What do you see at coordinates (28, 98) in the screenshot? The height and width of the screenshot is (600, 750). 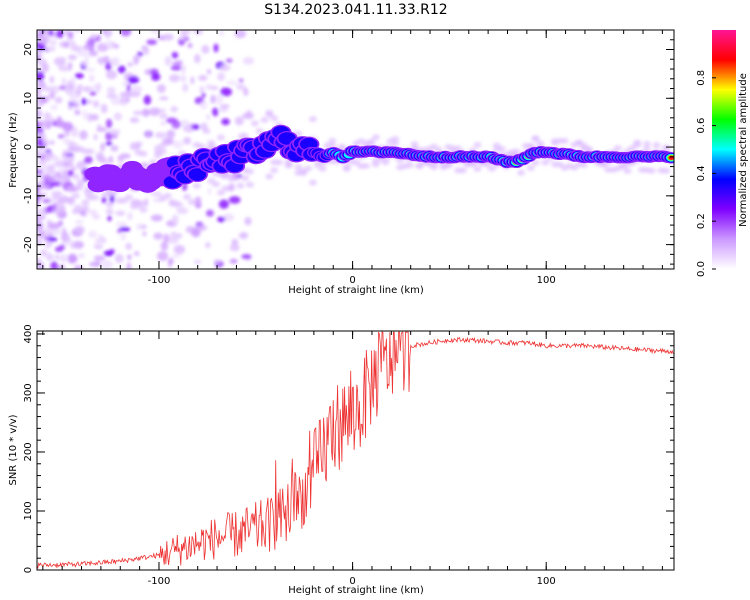 I see `y-tick-label: 10` at bounding box center [28, 98].